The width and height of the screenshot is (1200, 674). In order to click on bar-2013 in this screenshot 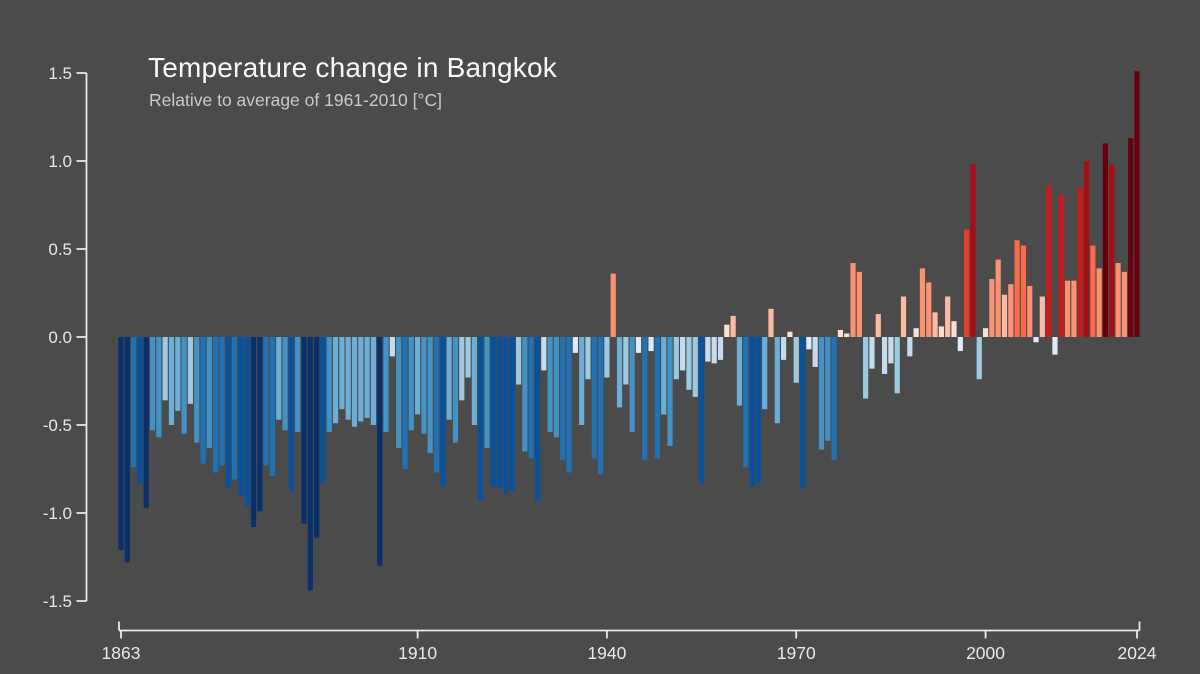, I will do `click(1067, 308)`.